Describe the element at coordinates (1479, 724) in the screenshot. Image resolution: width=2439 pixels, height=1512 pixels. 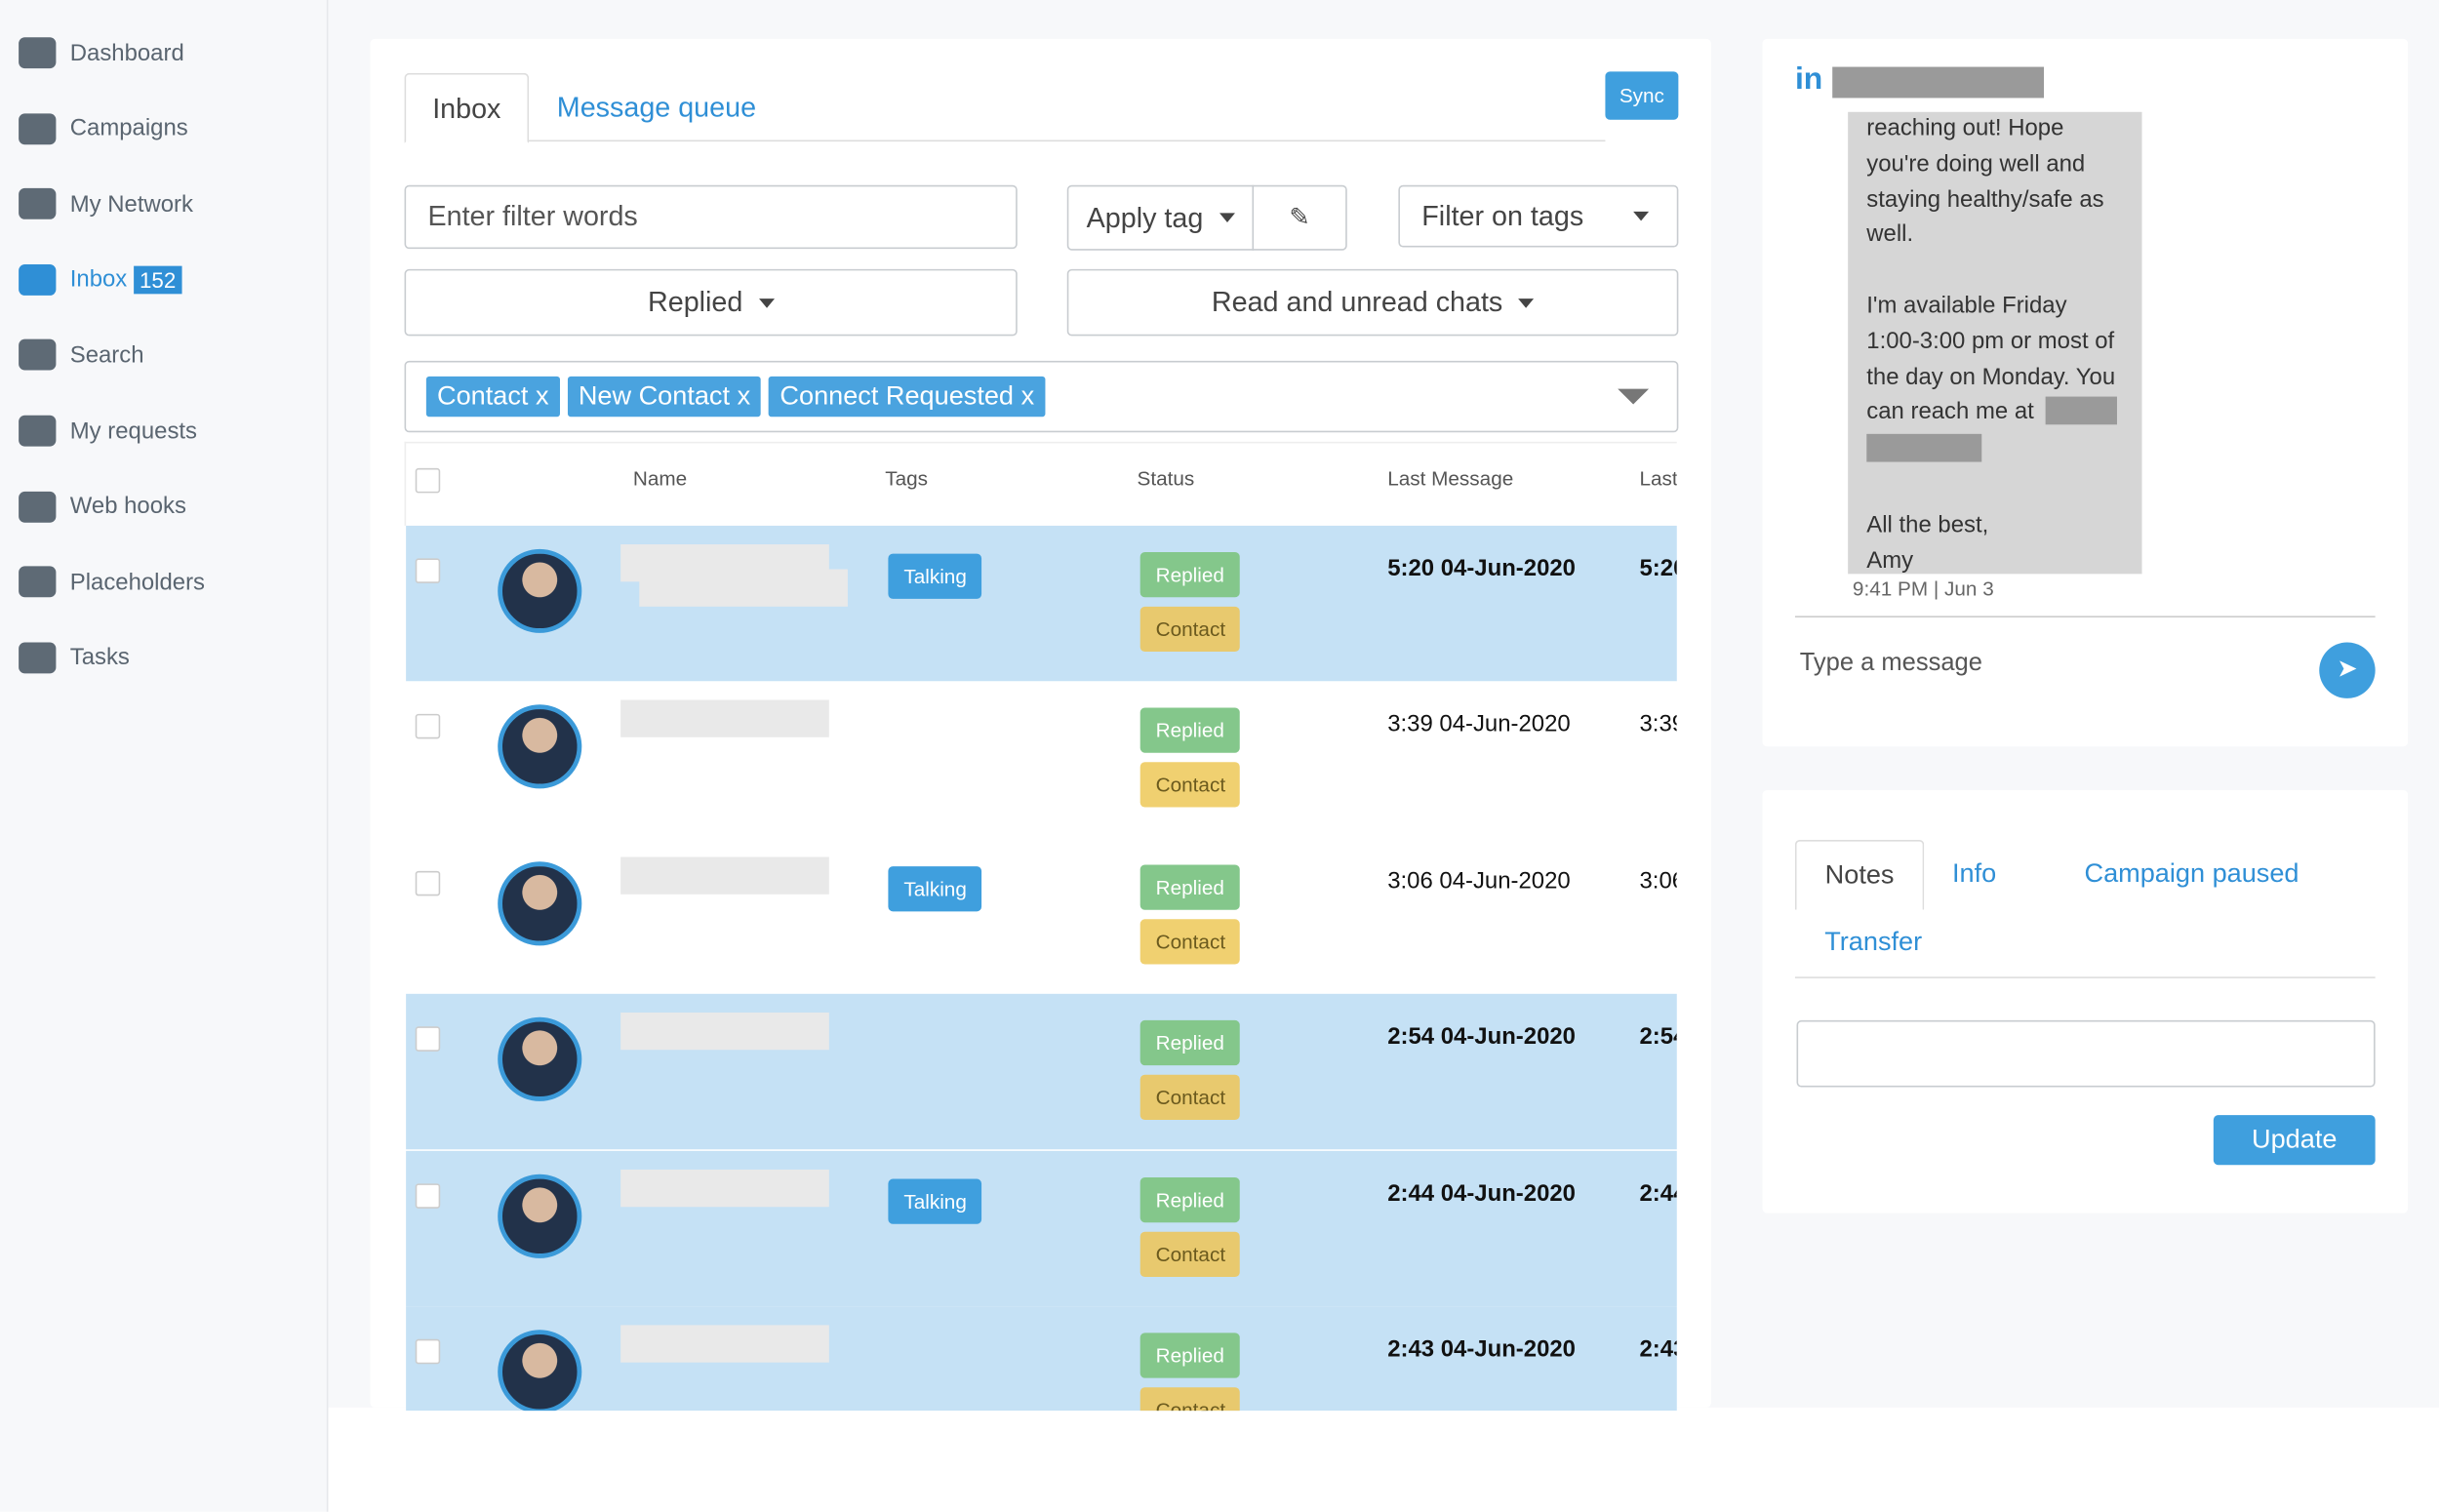
I see `last-message: 3:39 04-Jun-2020` at that location.